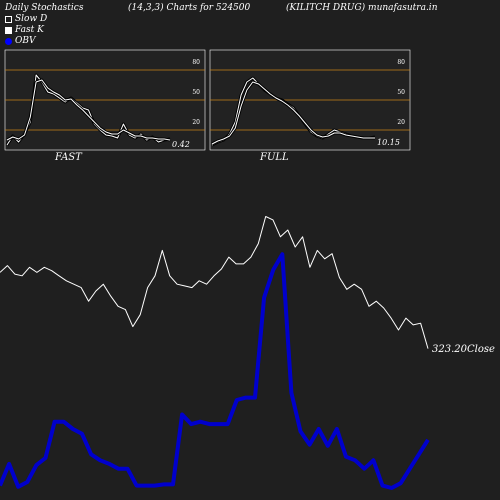 The height and width of the screenshot is (500, 500). I want to click on legend-item-slow-d: Slow D, so click(26, 19).